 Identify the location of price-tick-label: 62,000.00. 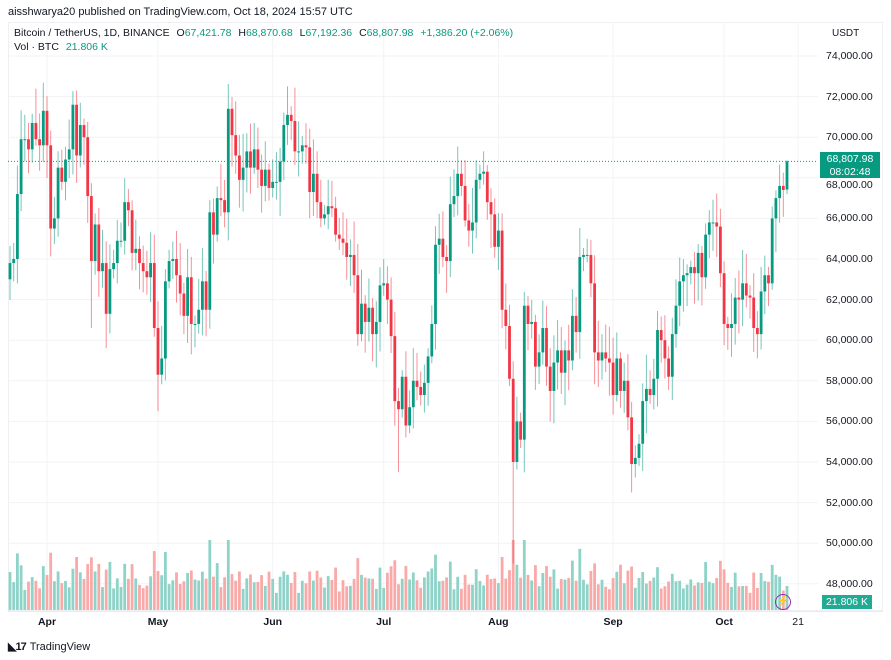
(849, 299).